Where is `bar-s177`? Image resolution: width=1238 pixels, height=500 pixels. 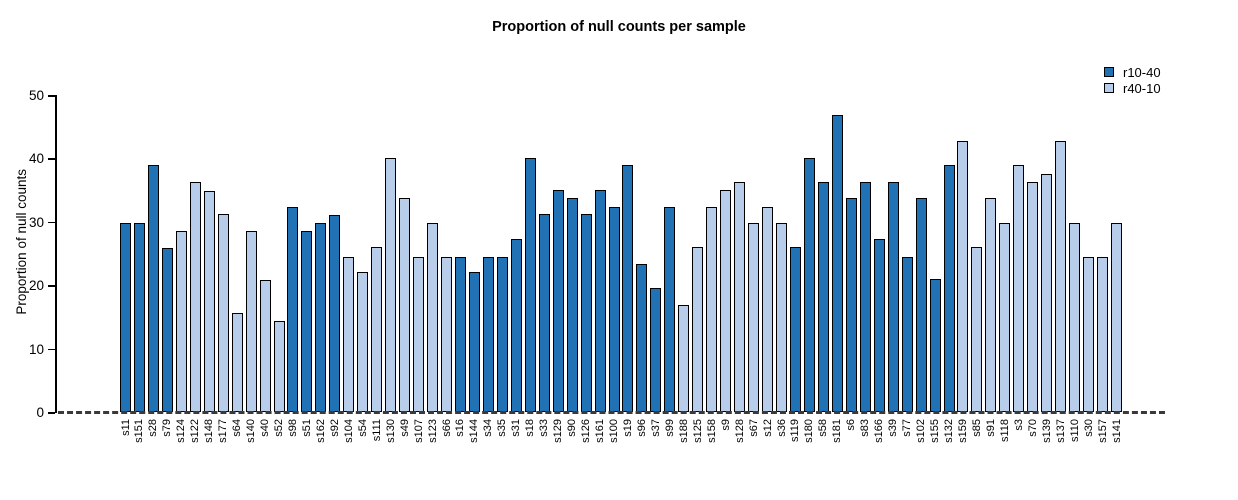 bar-s177 is located at coordinates (223, 313).